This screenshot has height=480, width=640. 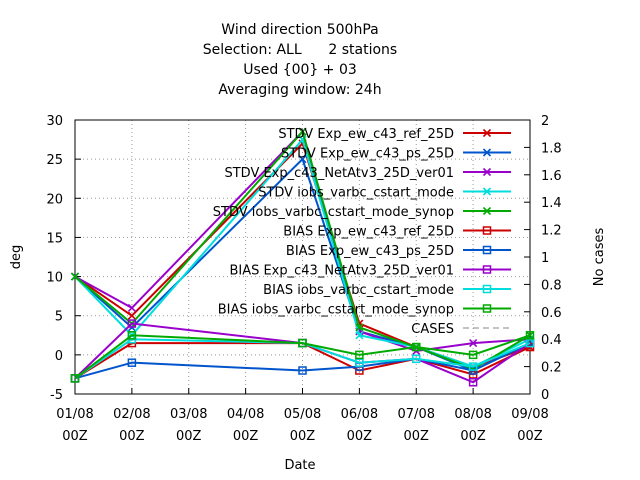 I want to click on legend-entry-8: BIAS Exp_c43_NetAtv3_25D_ver01, so click(x=370, y=271).